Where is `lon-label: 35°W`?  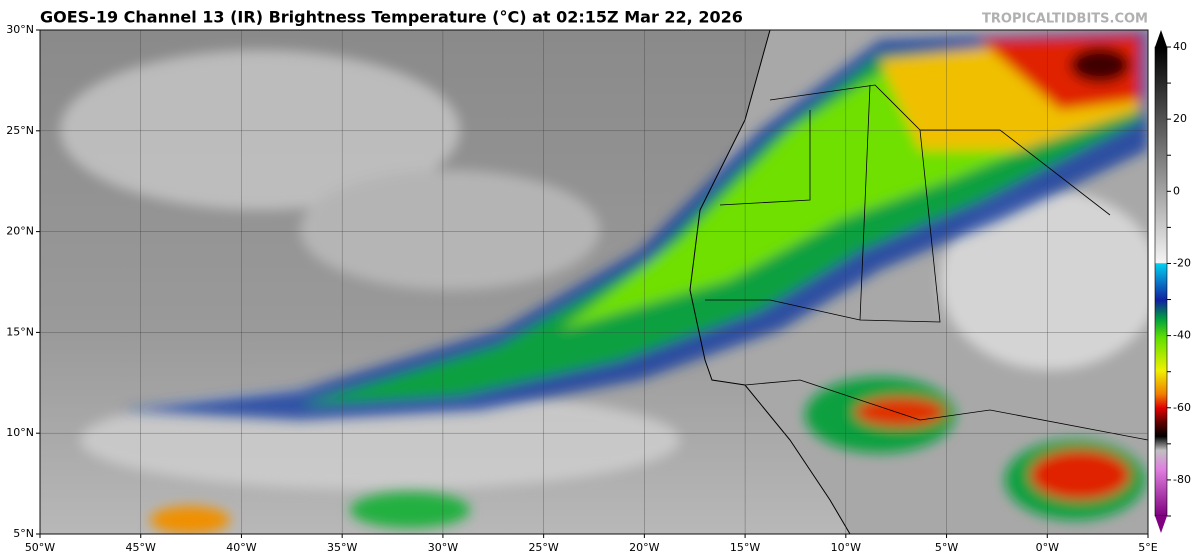 lon-label: 35°W is located at coordinates (342, 547).